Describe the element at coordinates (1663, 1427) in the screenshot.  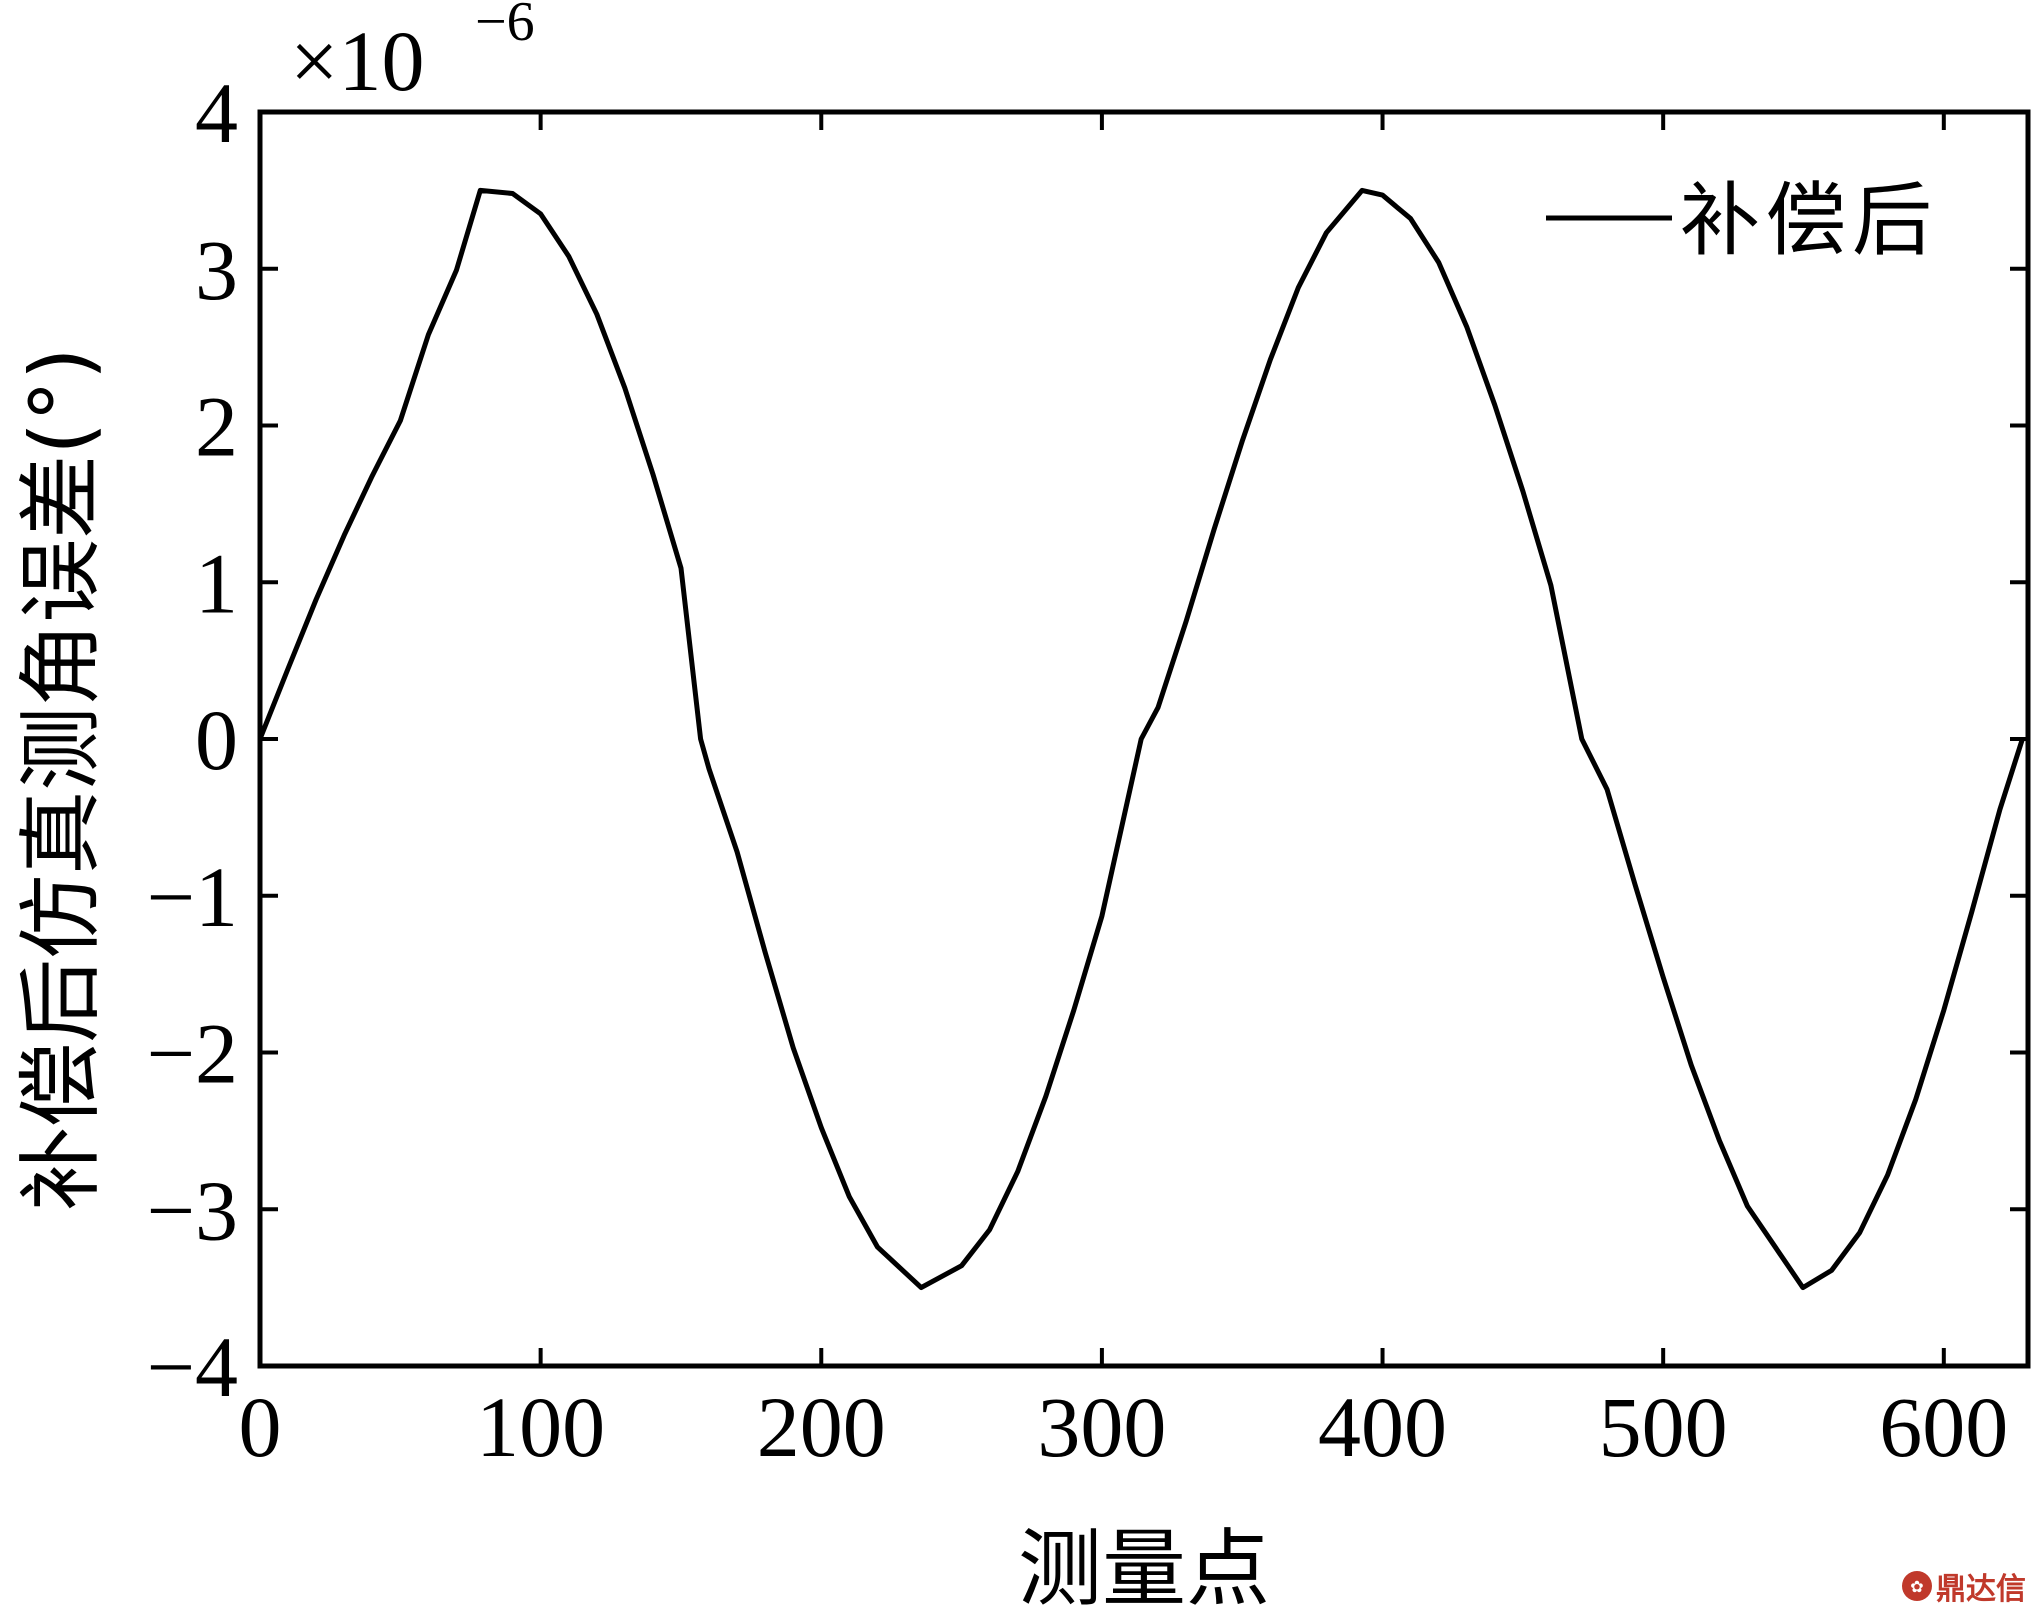
I see `x-tick-label: 500` at that location.